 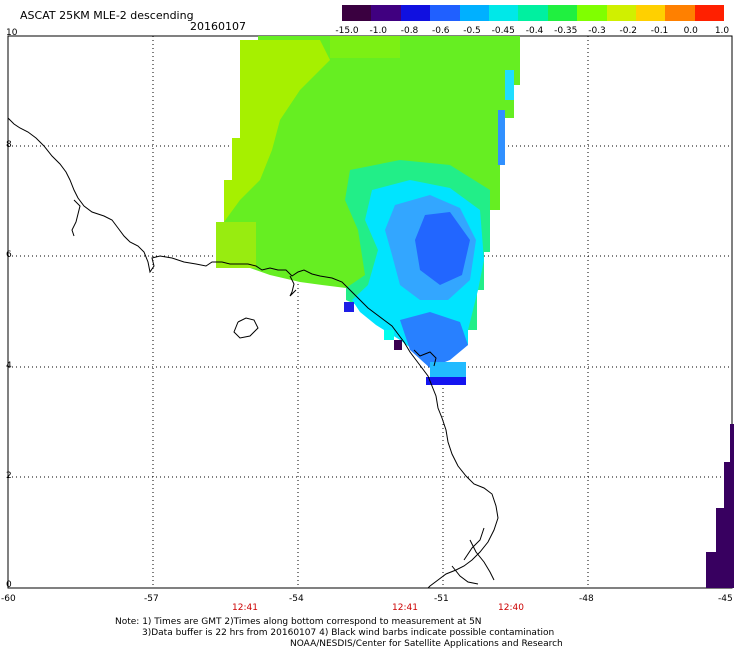 What do you see at coordinates (501, 137) in the screenshot?
I see `swath-edge-blue` at bounding box center [501, 137].